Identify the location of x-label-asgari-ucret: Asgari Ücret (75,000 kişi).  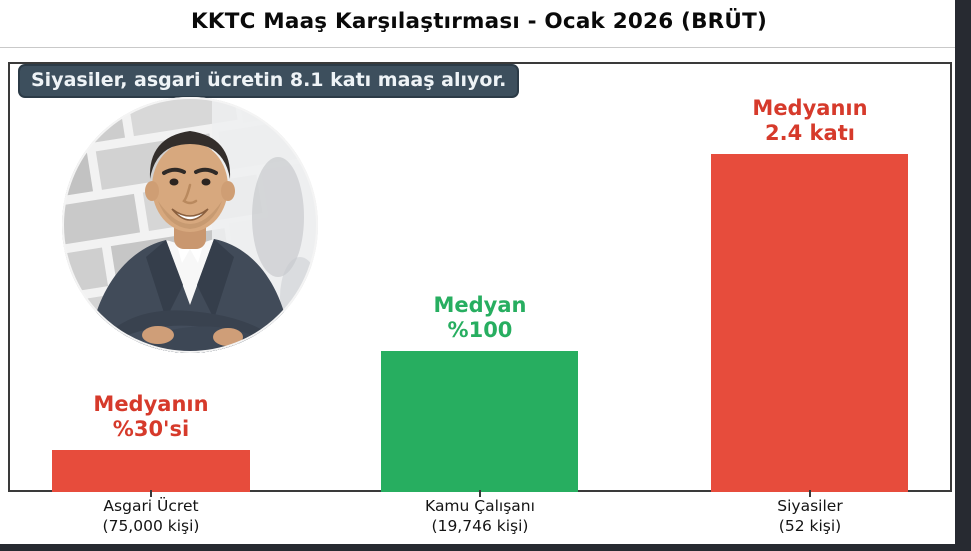
(151, 516).